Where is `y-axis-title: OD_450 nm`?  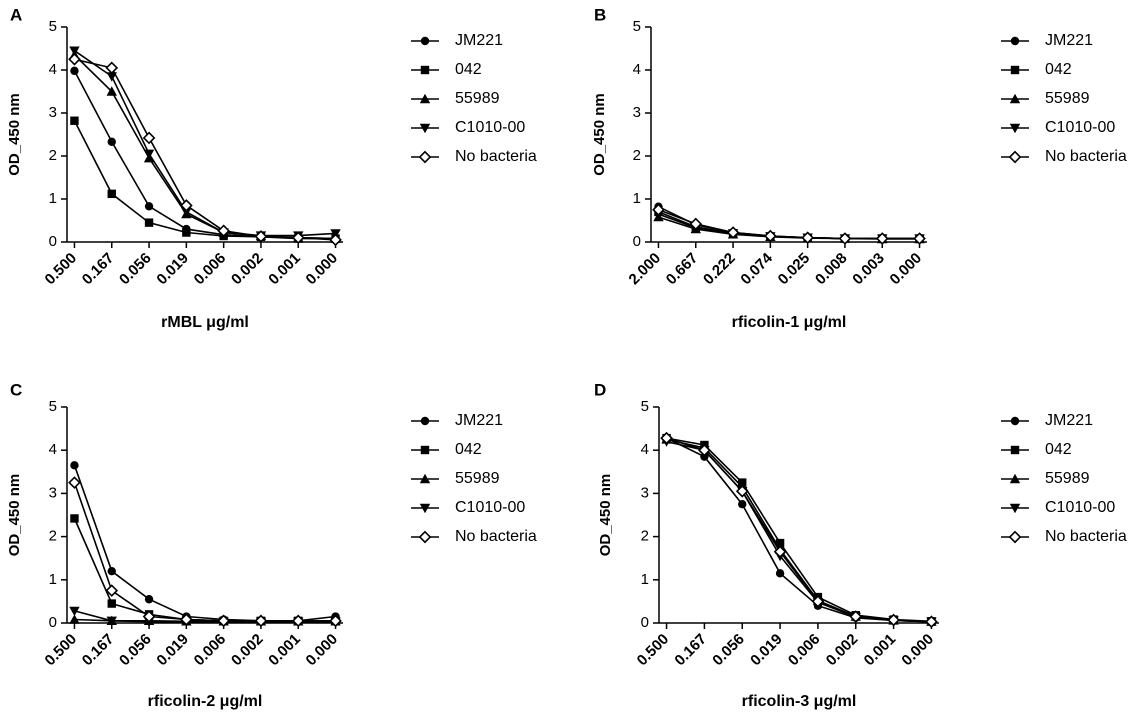 y-axis-title: OD_450 nm is located at coordinates (14, 515).